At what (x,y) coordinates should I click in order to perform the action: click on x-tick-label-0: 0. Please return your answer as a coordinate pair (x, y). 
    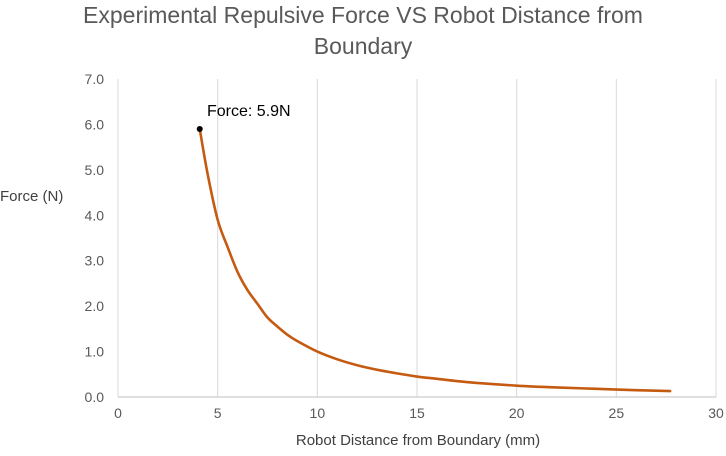
    Looking at the image, I should click on (118, 413).